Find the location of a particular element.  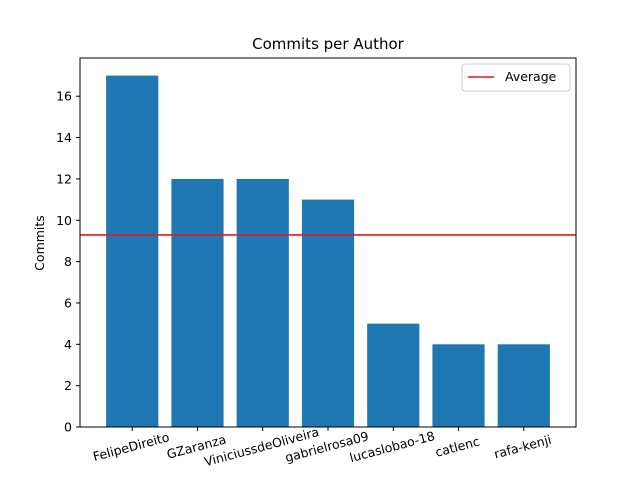

bar-gabrielrosa09 is located at coordinates (328, 313).